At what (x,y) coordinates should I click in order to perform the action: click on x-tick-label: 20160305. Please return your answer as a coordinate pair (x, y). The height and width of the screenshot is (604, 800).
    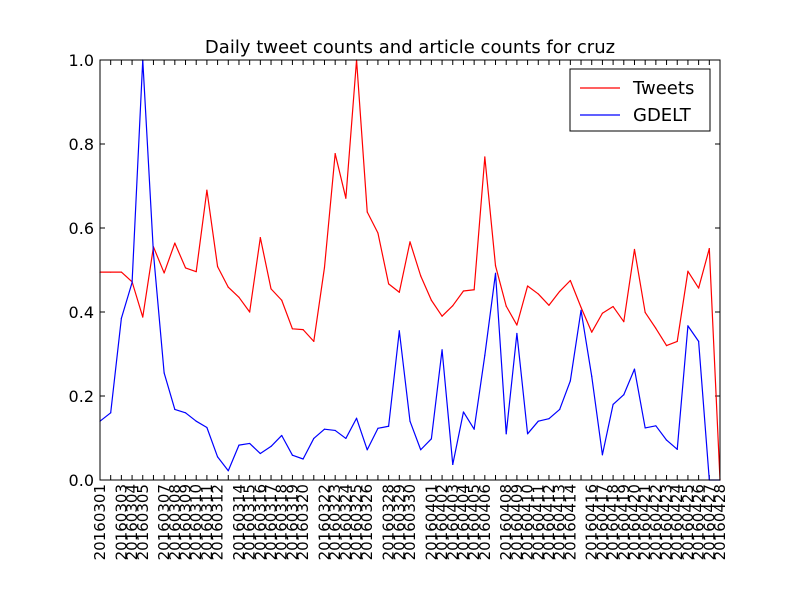
    Looking at the image, I should click on (143, 522).